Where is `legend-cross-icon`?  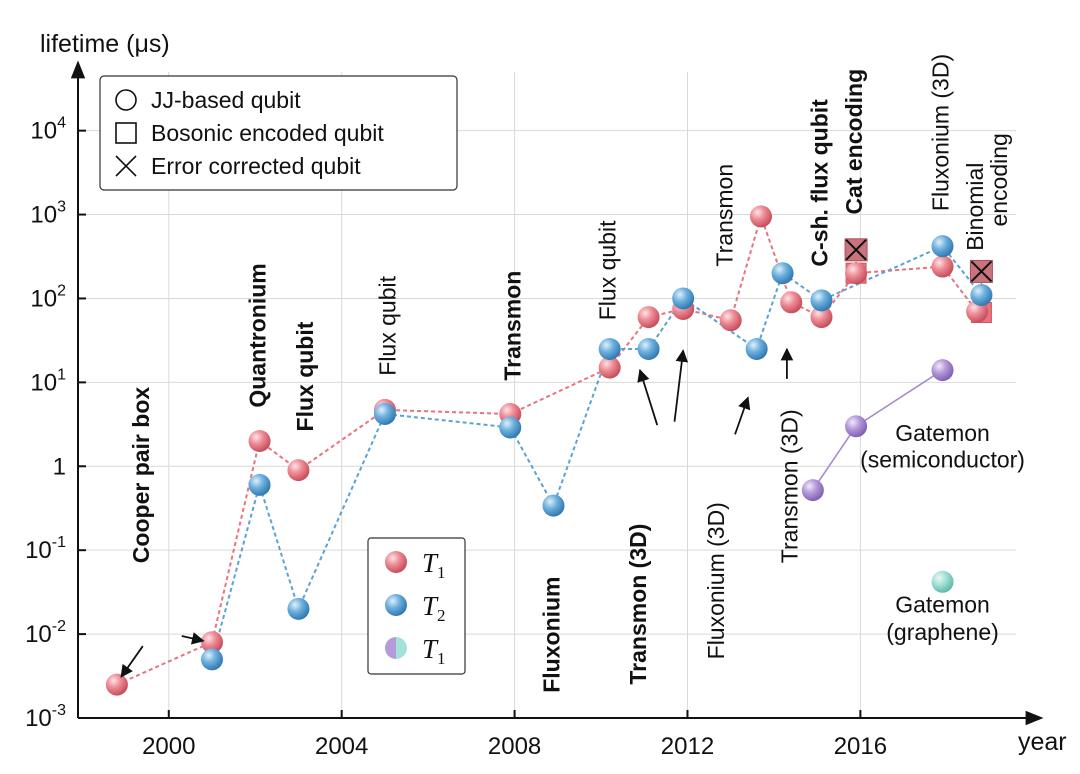
legend-cross-icon is located at coordinates (126, 166).